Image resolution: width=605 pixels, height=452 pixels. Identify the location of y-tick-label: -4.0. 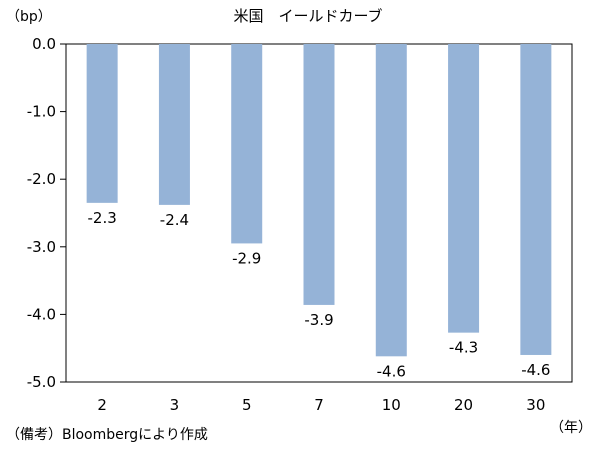
(41, 314).